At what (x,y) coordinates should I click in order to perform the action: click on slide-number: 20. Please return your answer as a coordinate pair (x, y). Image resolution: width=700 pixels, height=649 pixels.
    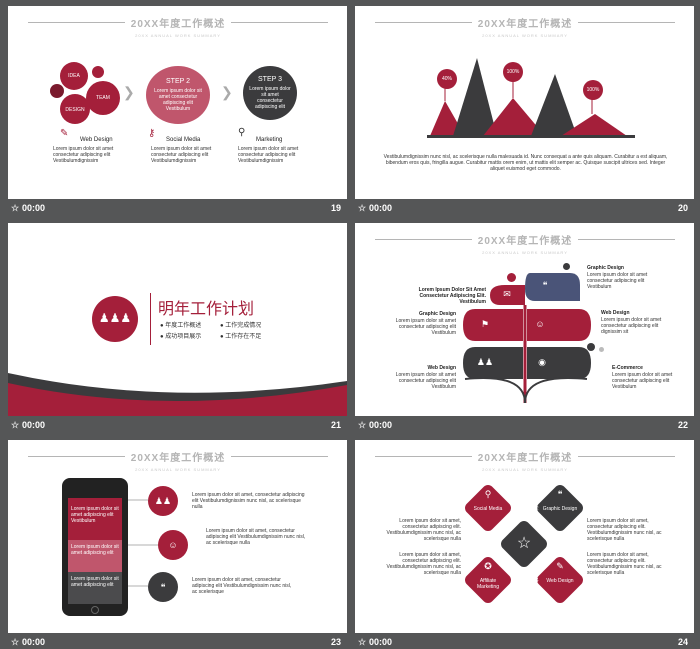
    Looking at the image, I should click on (682, 208).